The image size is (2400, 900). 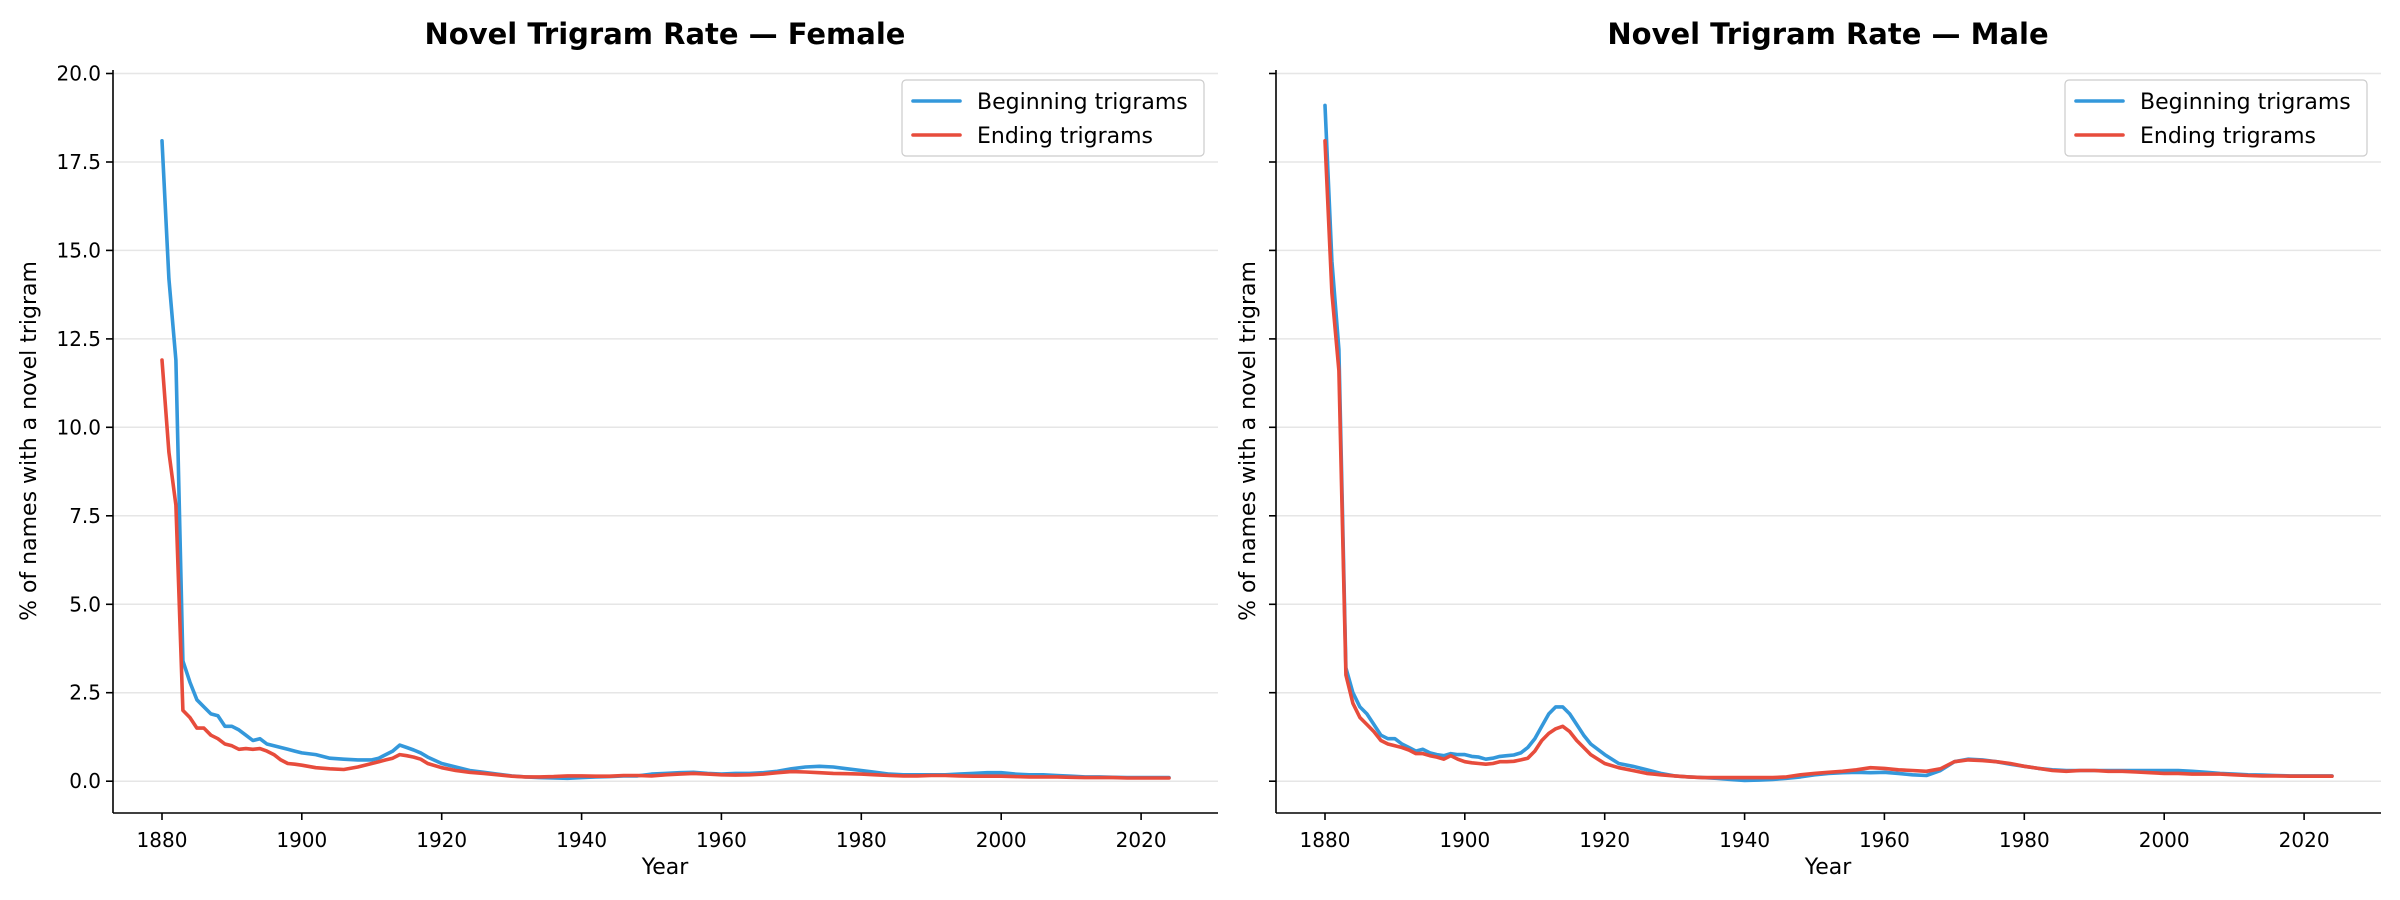 What do you see at coordinates (1828, 867) in the screenshot?
I see `male-x-axis-label: Year` at bounding box center [1828, 867].